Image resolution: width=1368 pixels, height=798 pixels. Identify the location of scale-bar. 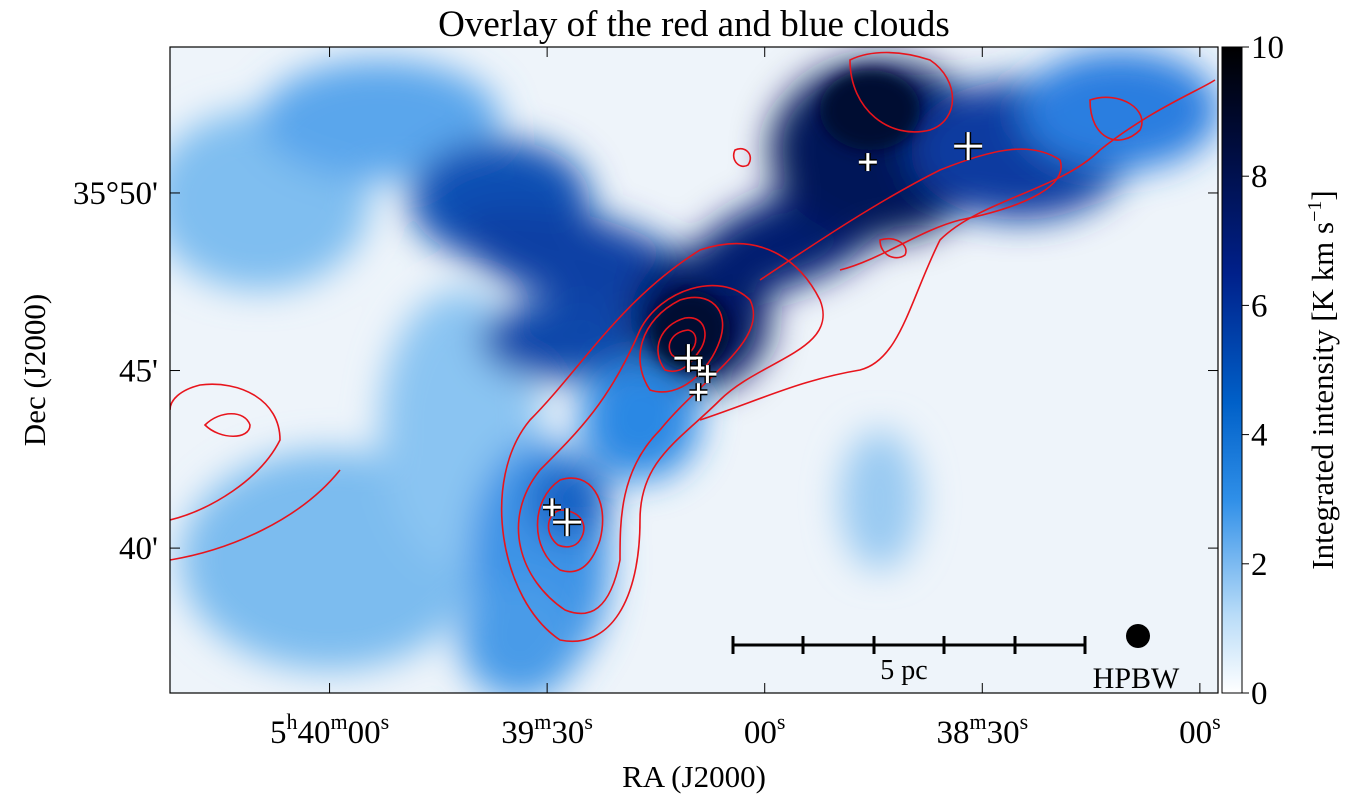
(909, 645).